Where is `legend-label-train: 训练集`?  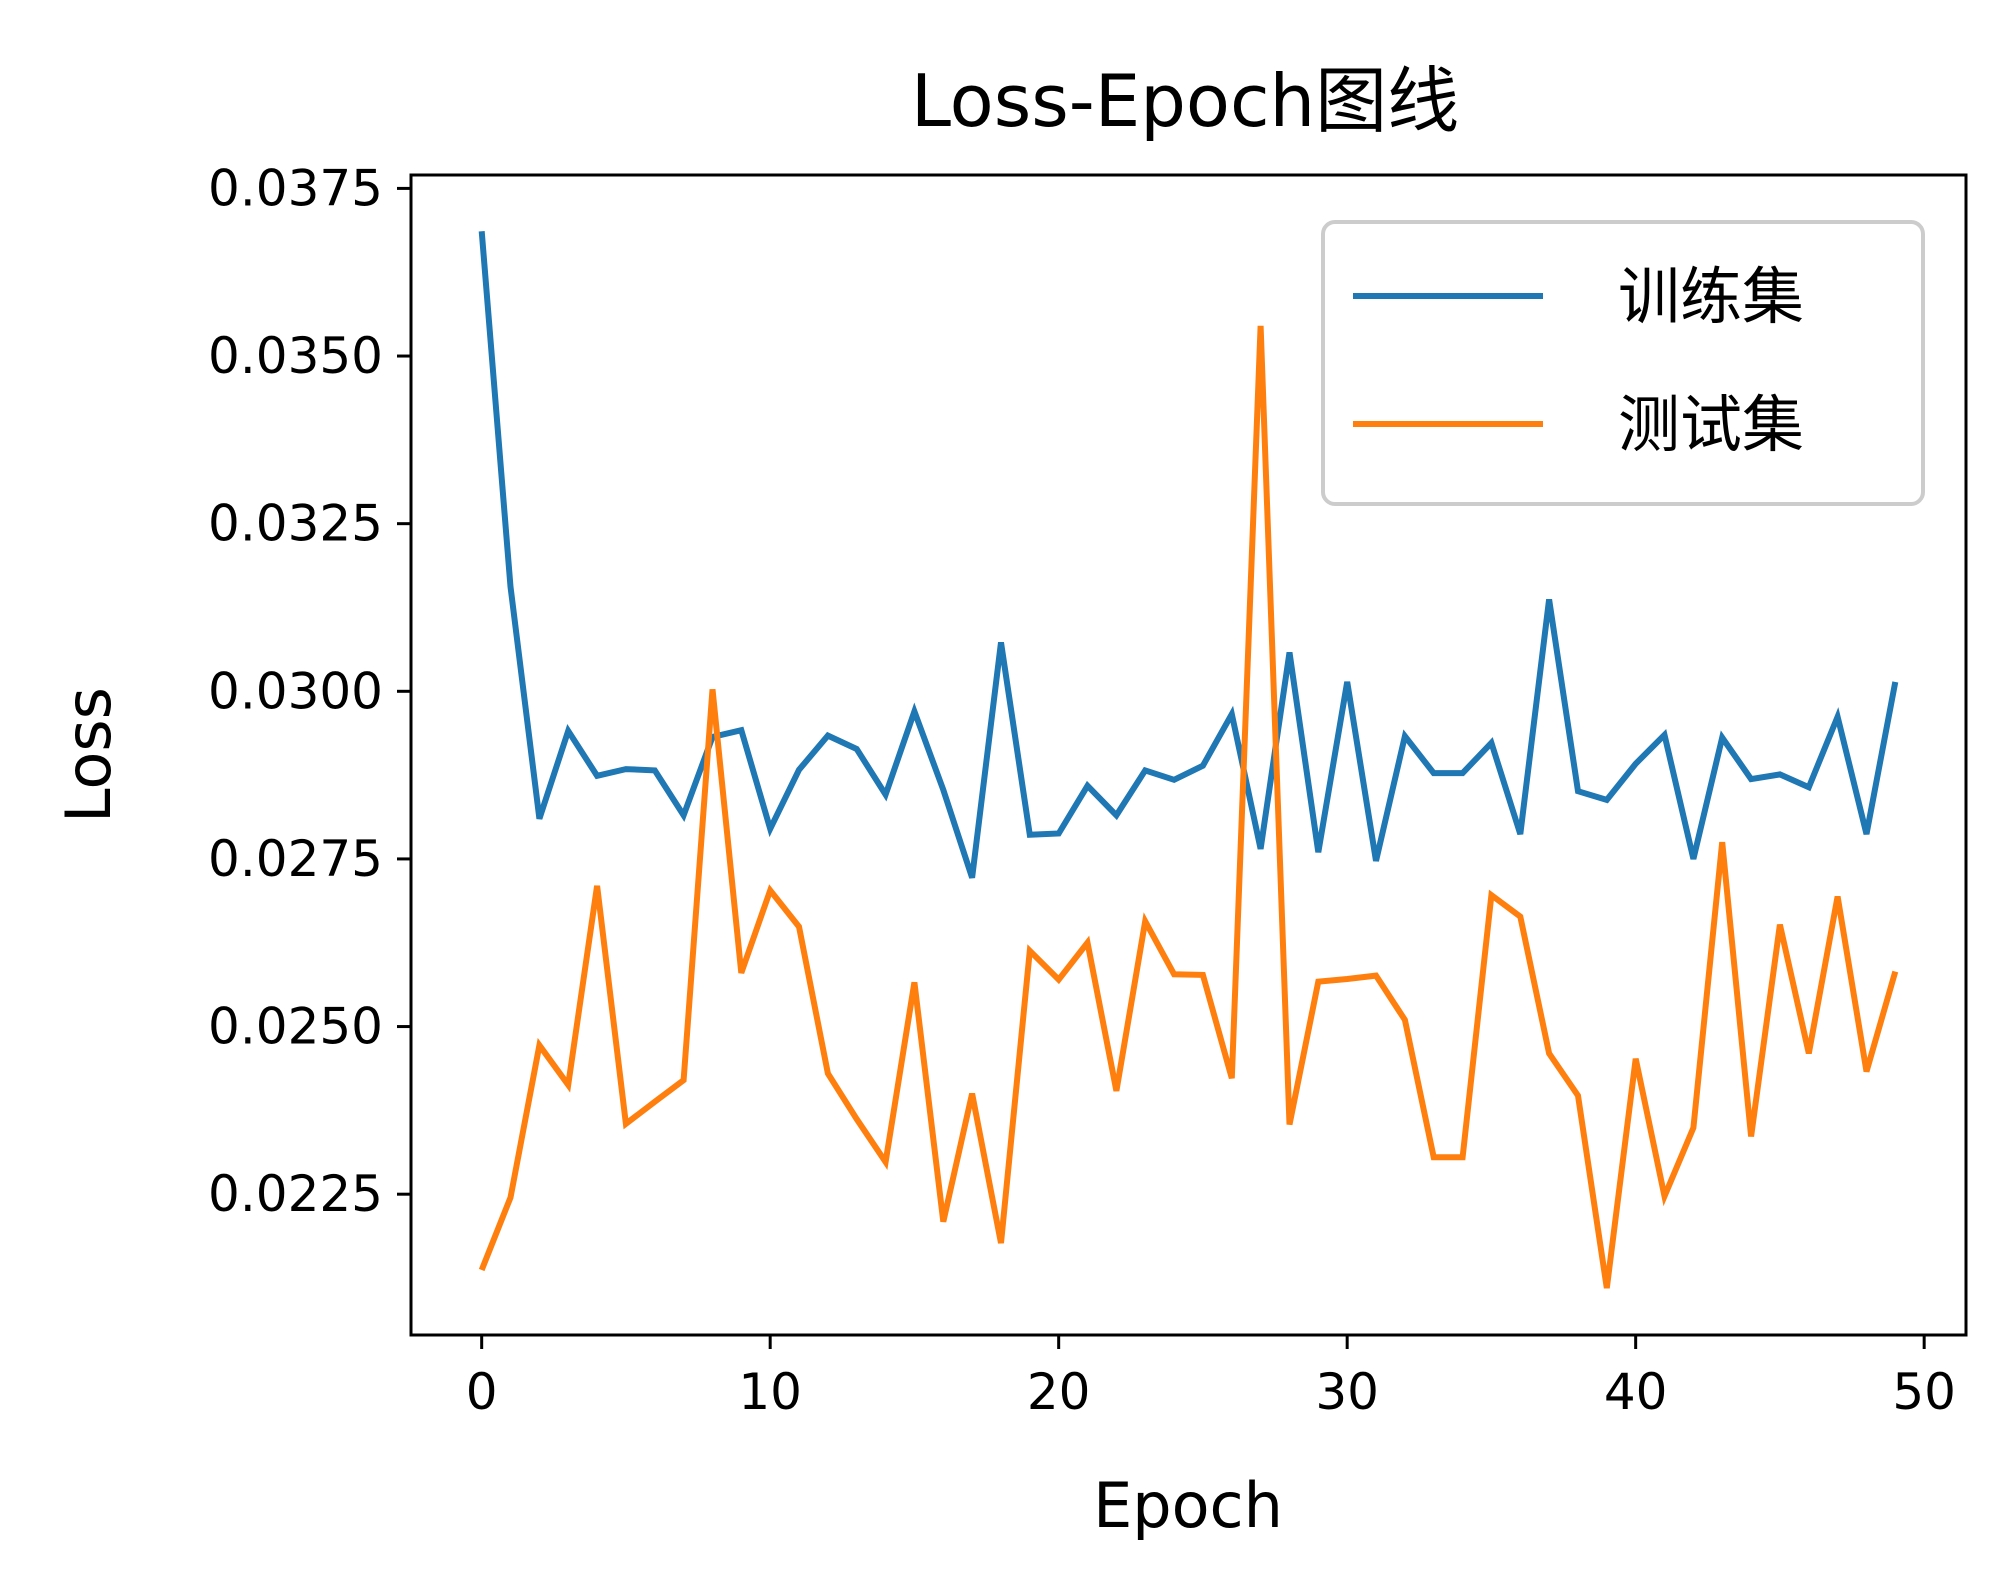
legend-label-train: 训练集 is located at coordinates (1711, 296).